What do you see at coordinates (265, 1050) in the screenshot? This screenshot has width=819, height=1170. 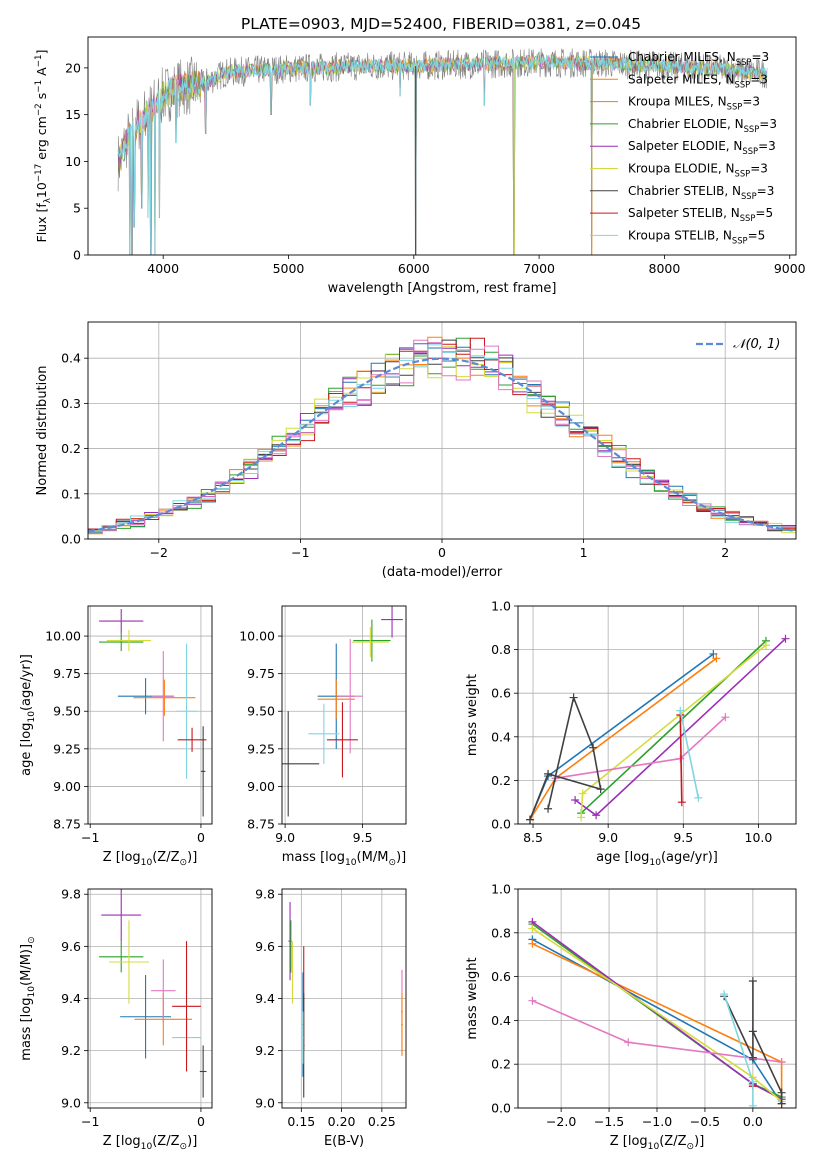 I see `mass-vs-ebv-ytick-label: 9.2` at bounding box center [265, 1050].